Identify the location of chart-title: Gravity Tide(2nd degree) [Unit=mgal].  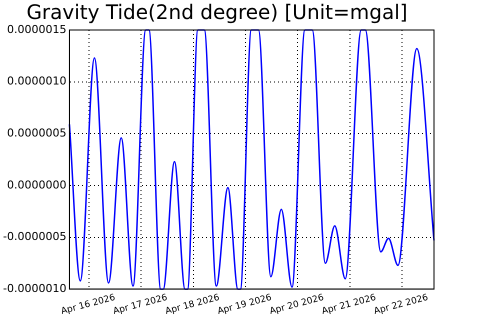
(217, 12).